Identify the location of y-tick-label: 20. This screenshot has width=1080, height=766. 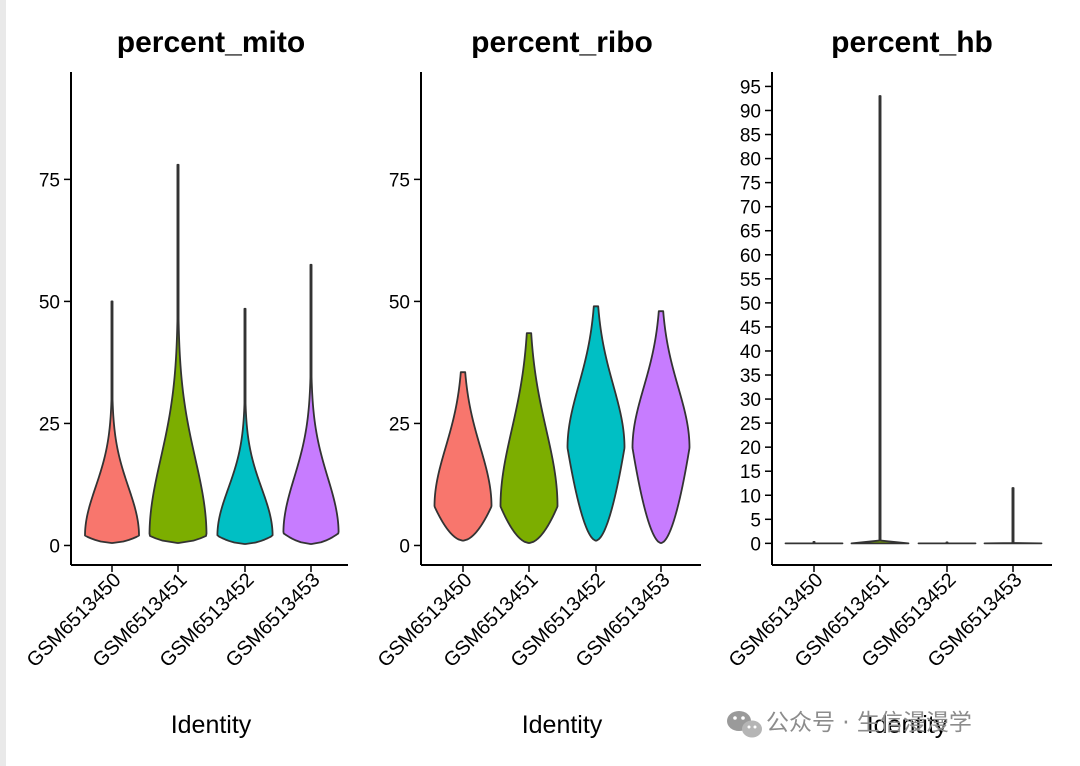
(750, 448).